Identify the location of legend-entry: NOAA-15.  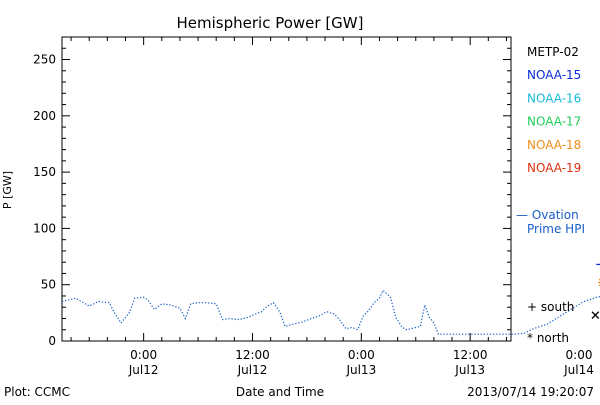
(554, 75).